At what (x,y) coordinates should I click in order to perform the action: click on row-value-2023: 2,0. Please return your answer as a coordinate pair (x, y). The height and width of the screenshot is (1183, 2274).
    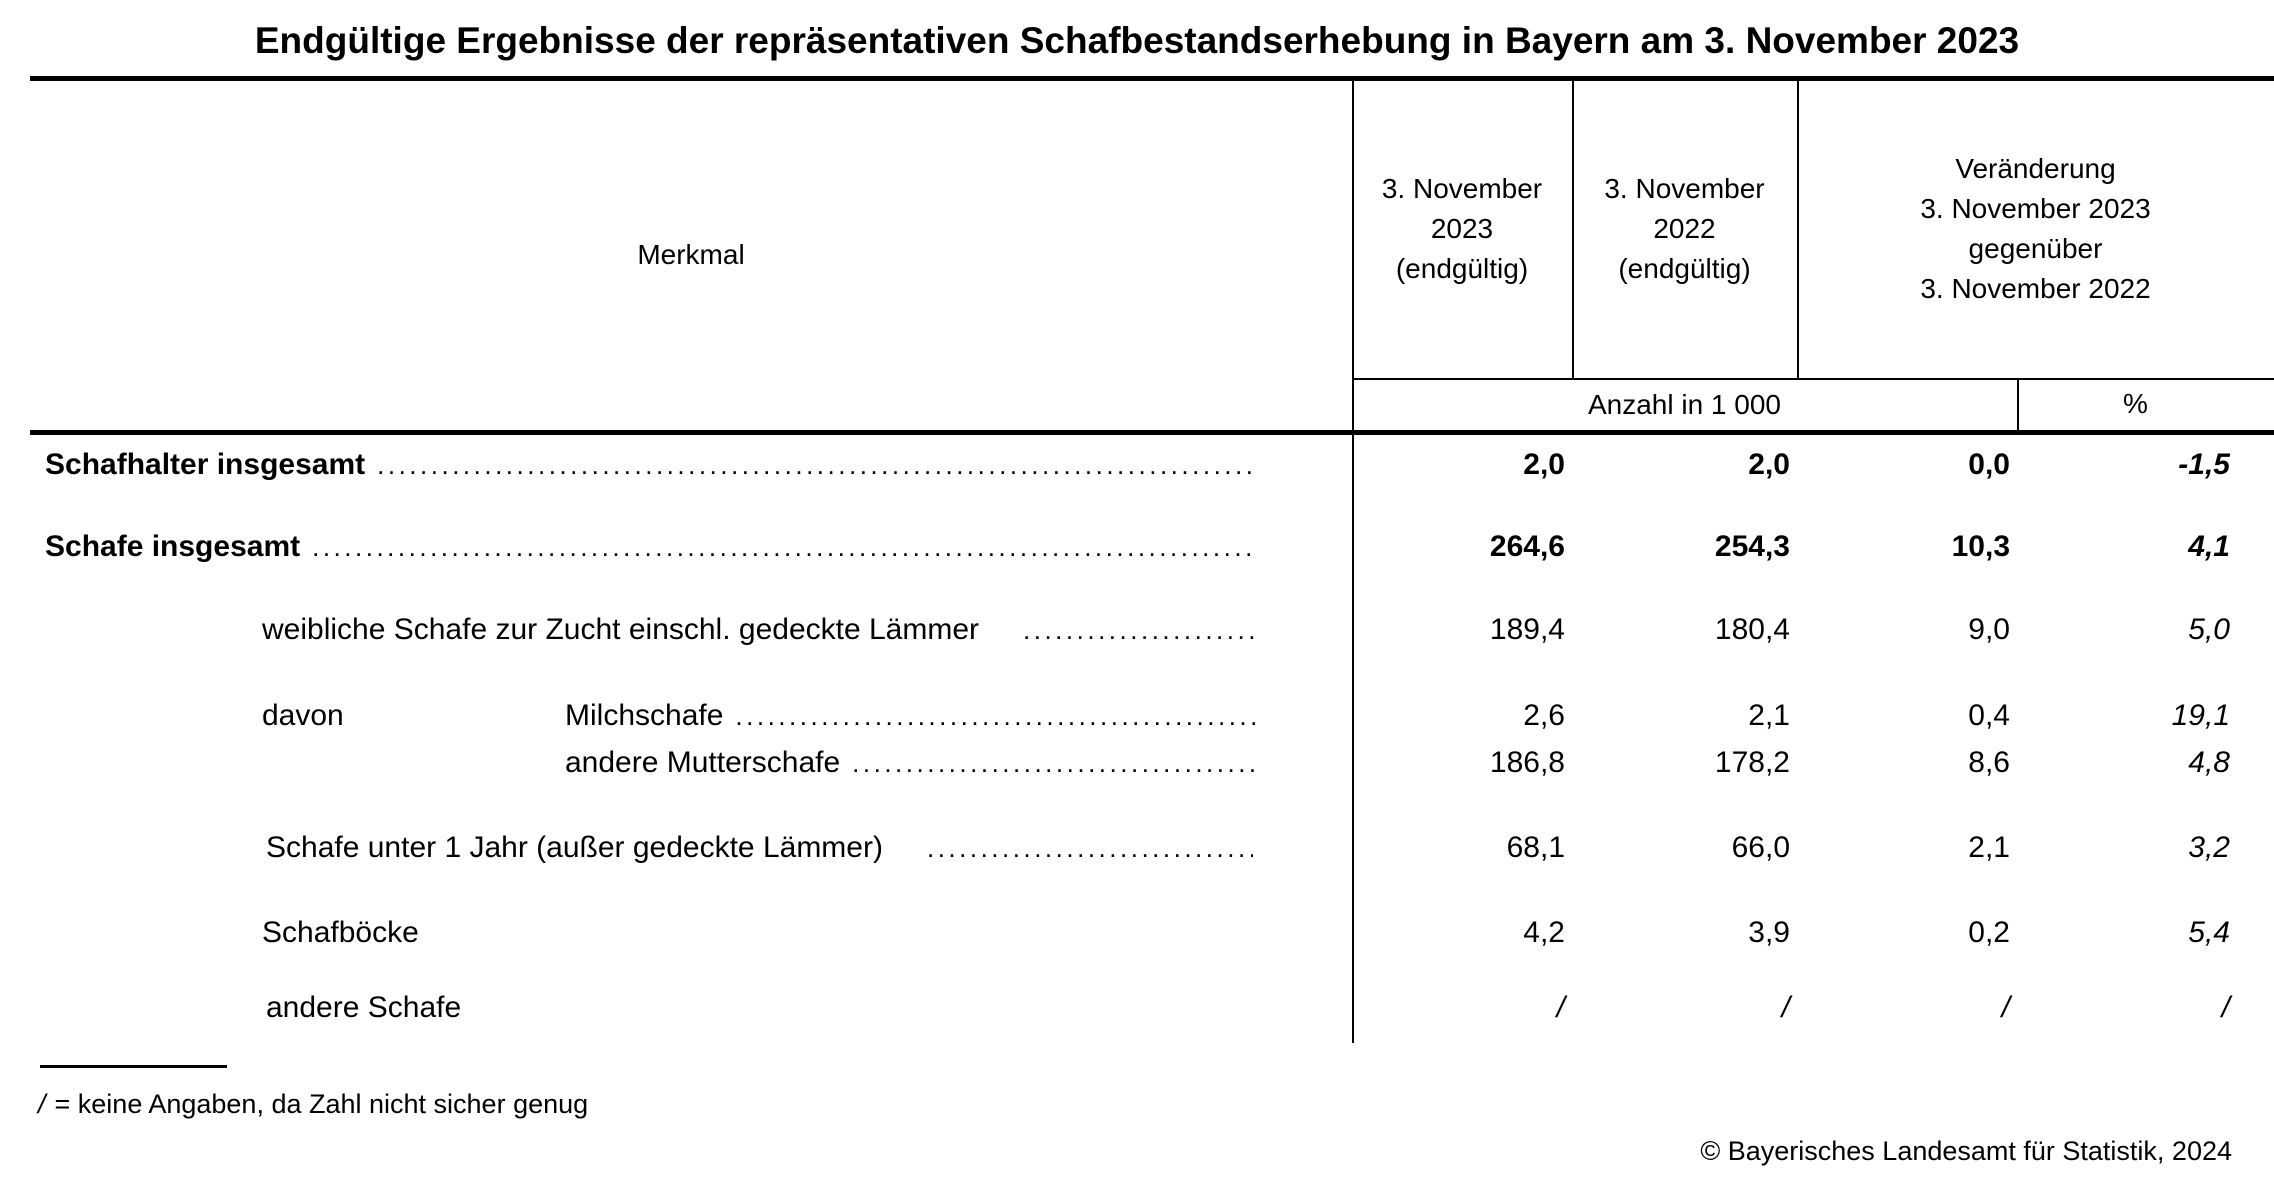
    Looking at the image, I should click on (1544, 464).